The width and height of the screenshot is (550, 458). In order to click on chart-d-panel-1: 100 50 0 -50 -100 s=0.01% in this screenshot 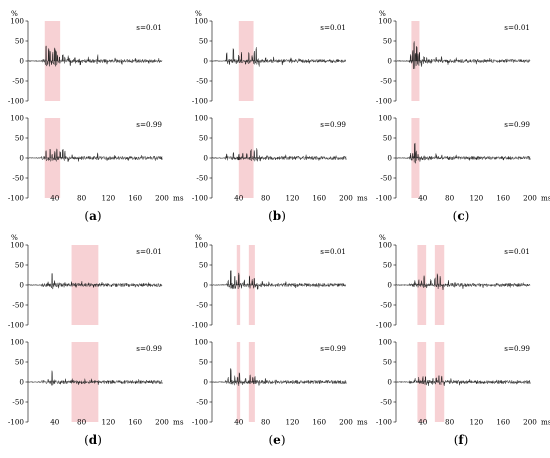, I will do `click(85, 281)`.